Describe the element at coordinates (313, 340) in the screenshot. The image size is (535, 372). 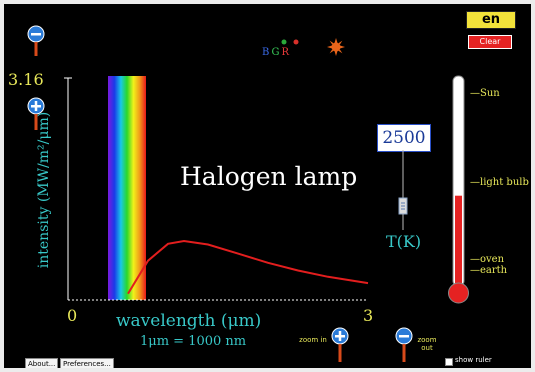
I see `zoom-in-label: zoom in` at that location.